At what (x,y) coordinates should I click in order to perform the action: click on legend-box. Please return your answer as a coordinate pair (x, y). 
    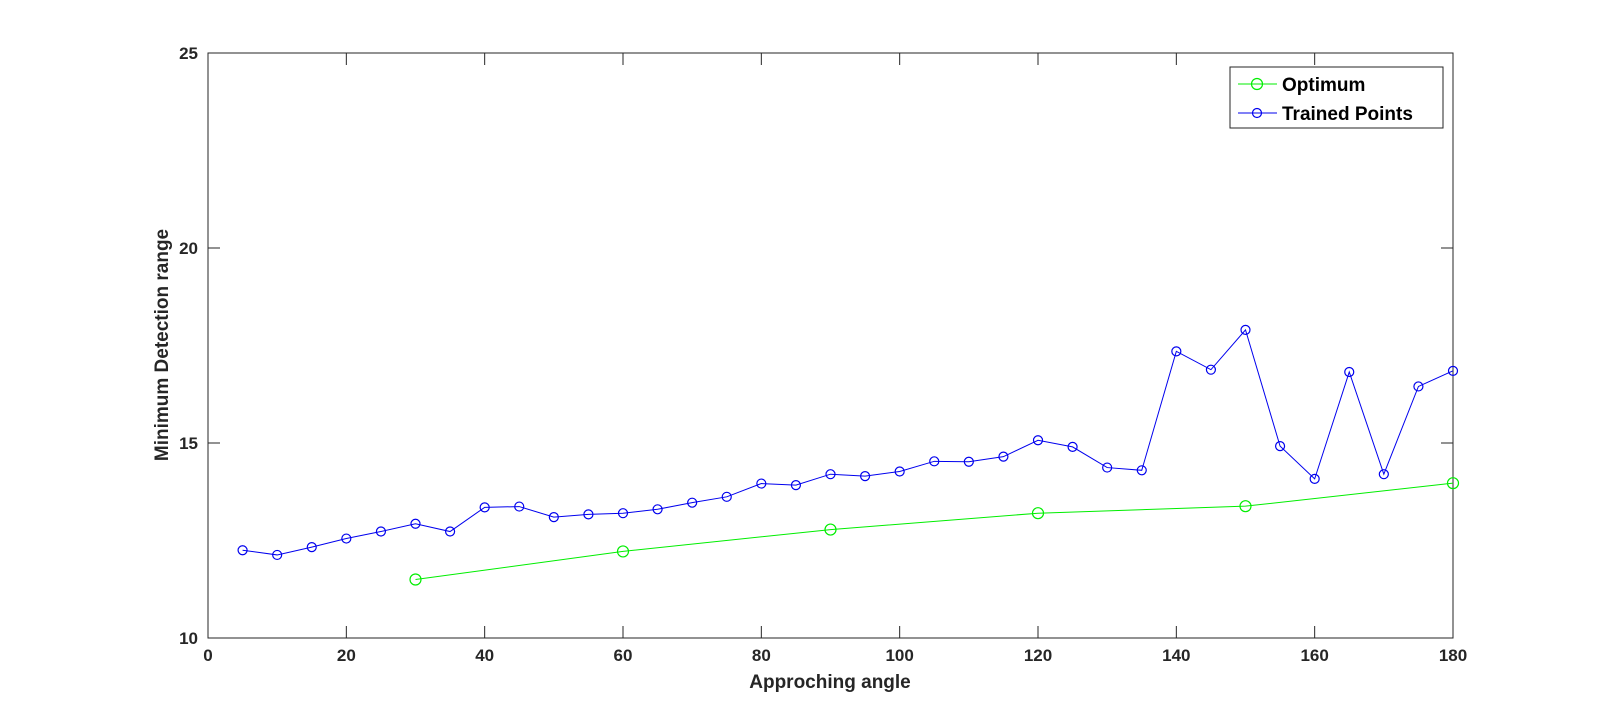
    Looking at the image, I should click on (1336, 97).